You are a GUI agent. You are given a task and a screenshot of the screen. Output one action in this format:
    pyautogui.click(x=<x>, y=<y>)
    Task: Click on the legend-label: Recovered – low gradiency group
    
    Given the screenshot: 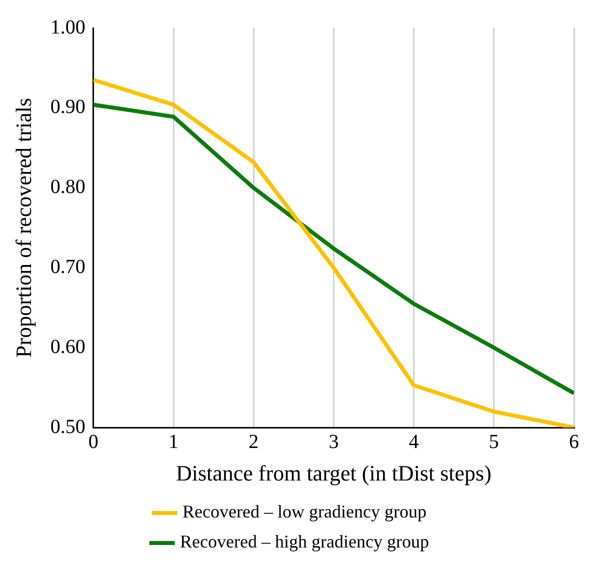 What is the action you would take?
    pyautogui.click(x=304, y=512)
    